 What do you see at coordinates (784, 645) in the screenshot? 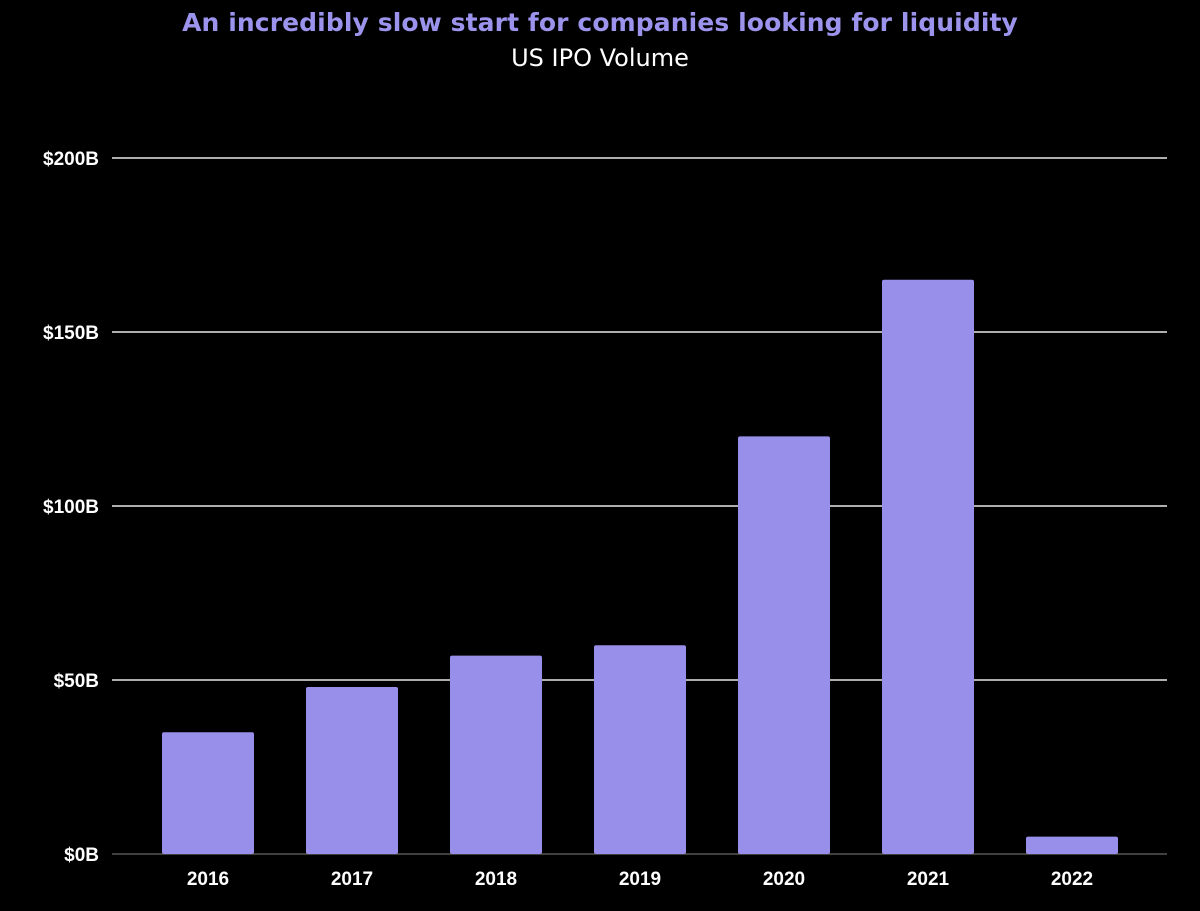
I see `bar-2020` at bounding box center [784, 645].